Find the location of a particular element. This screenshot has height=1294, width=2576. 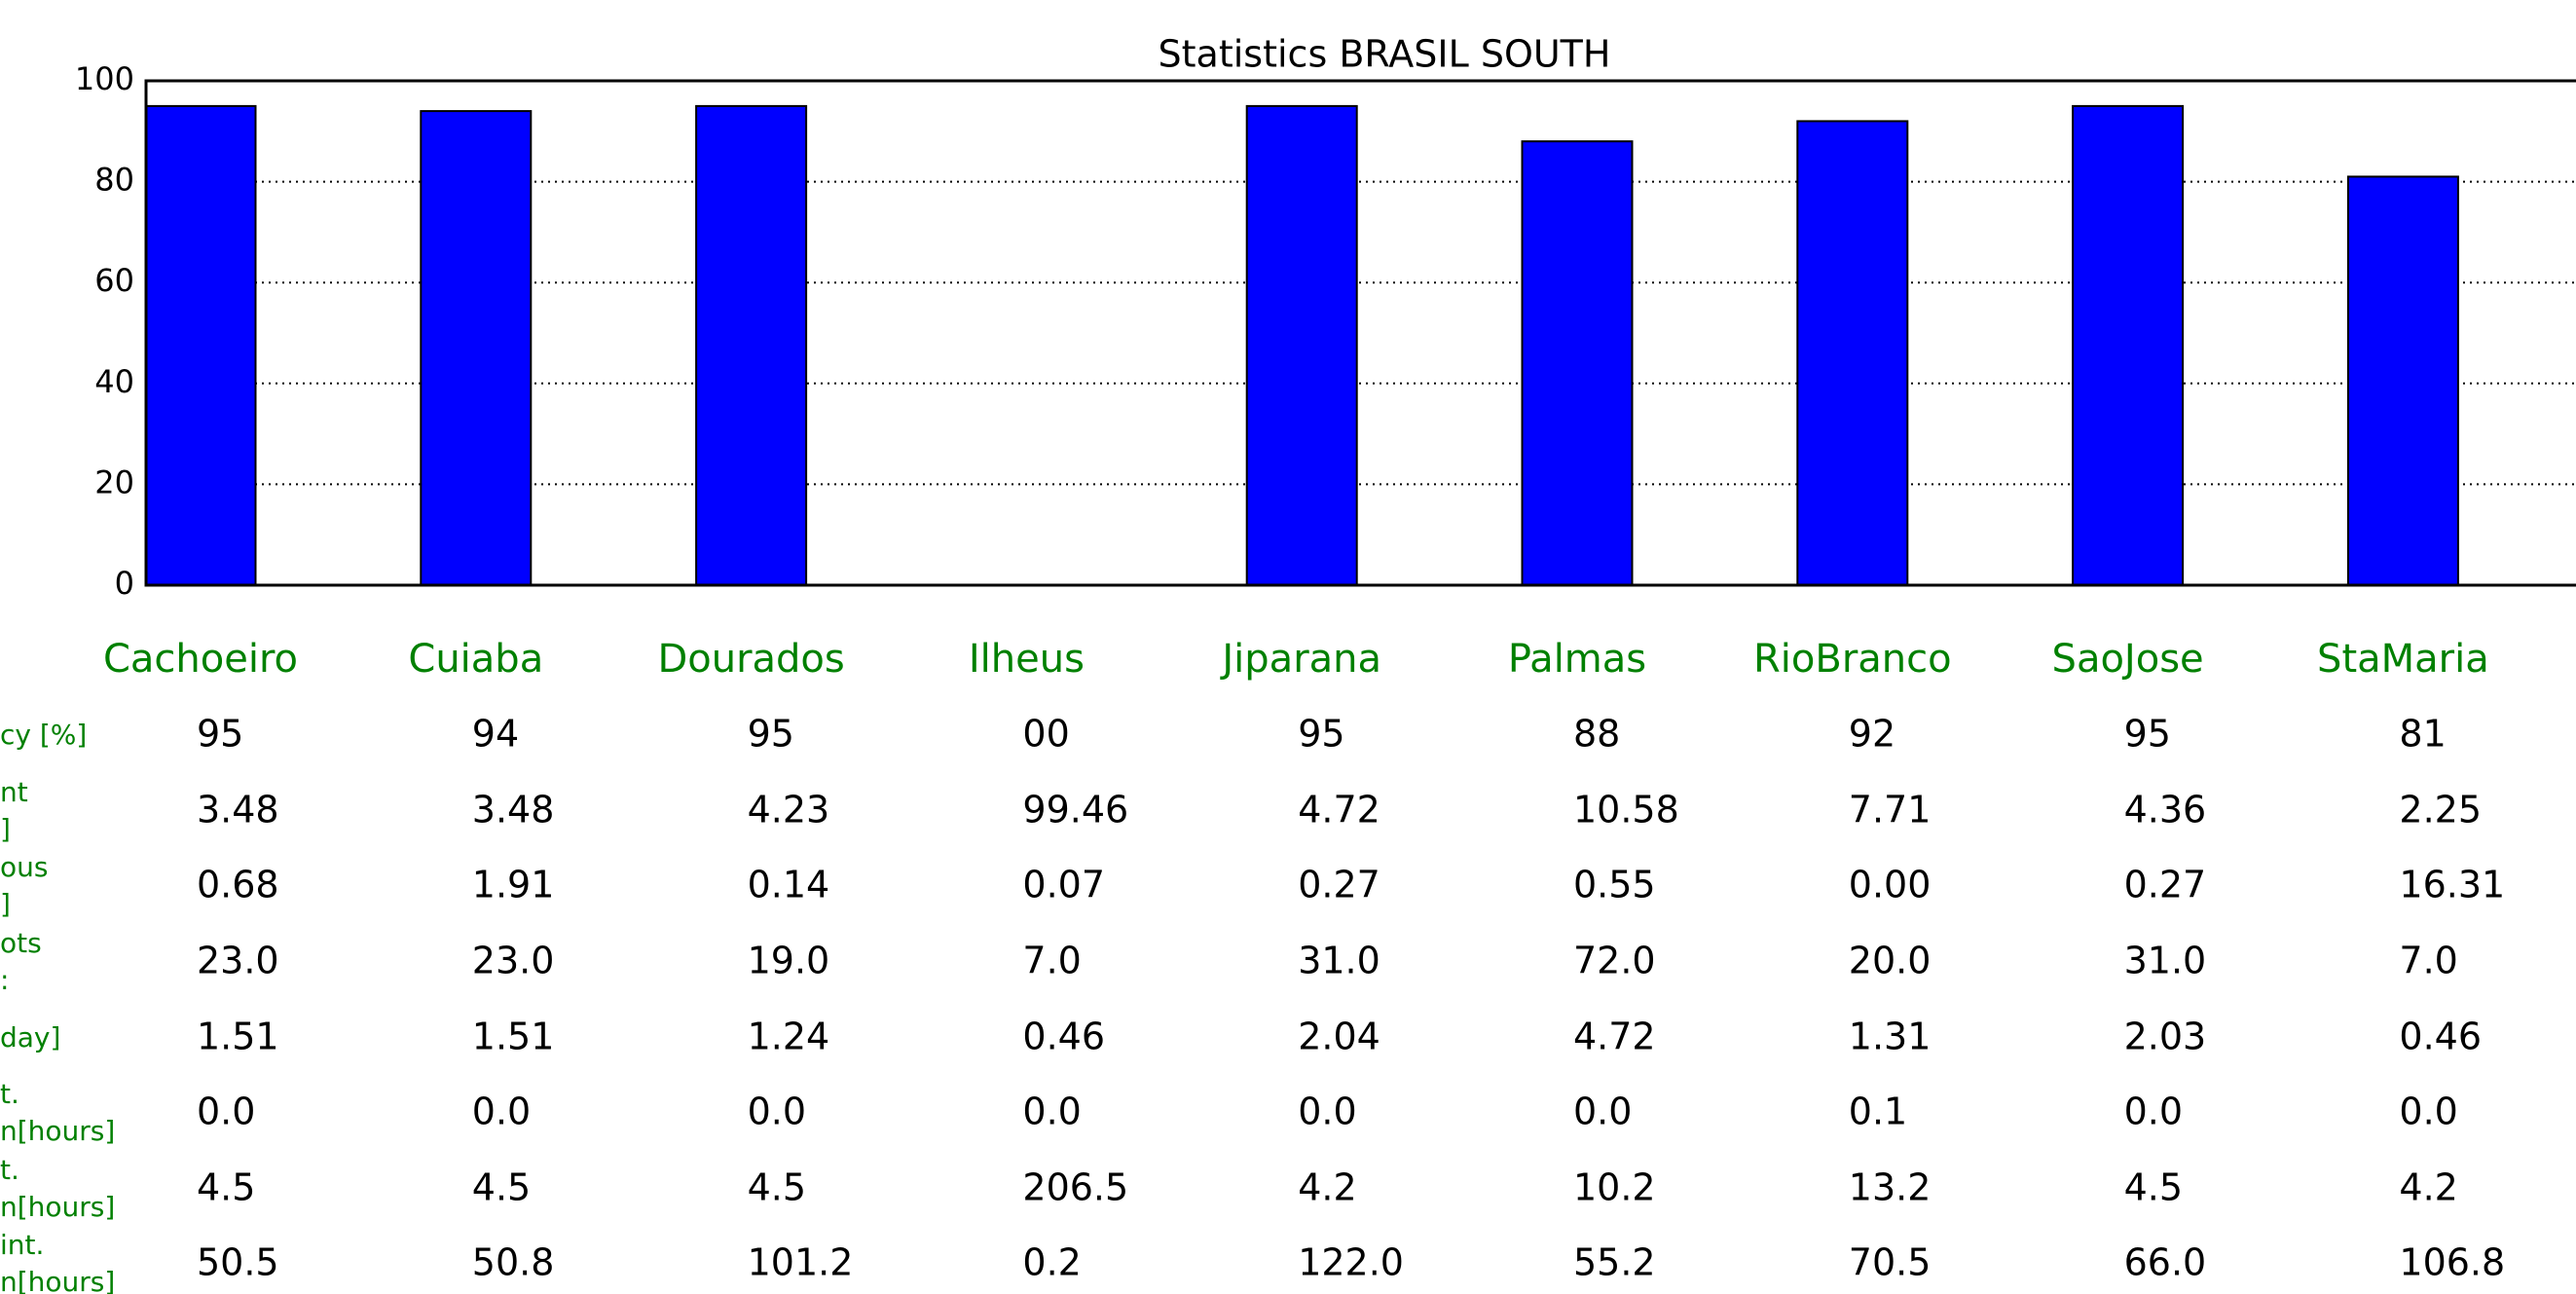

table-cell: 92 is located at coordinates (1872, 734).